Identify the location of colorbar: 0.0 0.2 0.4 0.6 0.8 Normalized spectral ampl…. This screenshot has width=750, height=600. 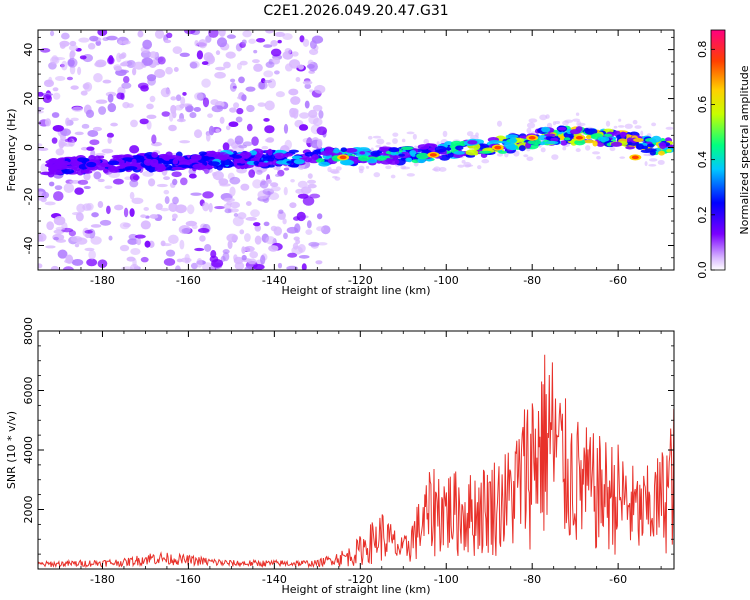
(723, 154).